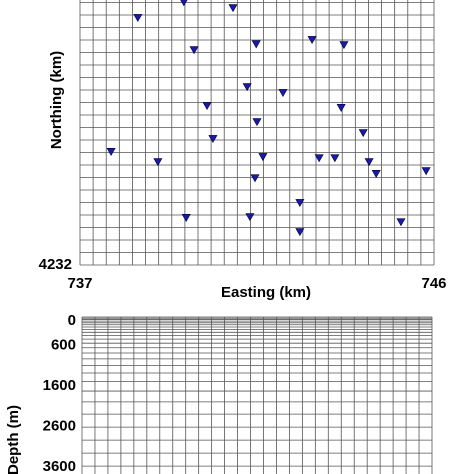 This screenshot has width=474, height=474. Describe the element at coordinates (266, 292) in the screenshot. I see `x-axis-label: Easting (km)` at that location.